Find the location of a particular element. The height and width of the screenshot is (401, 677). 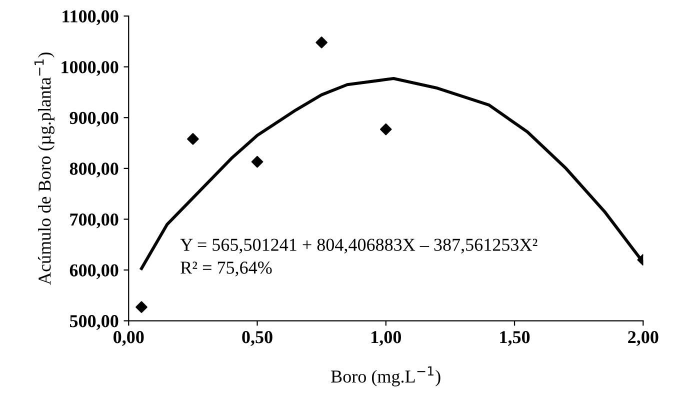

x-tick-label: 0,00 is located at coordinates (129, 338).